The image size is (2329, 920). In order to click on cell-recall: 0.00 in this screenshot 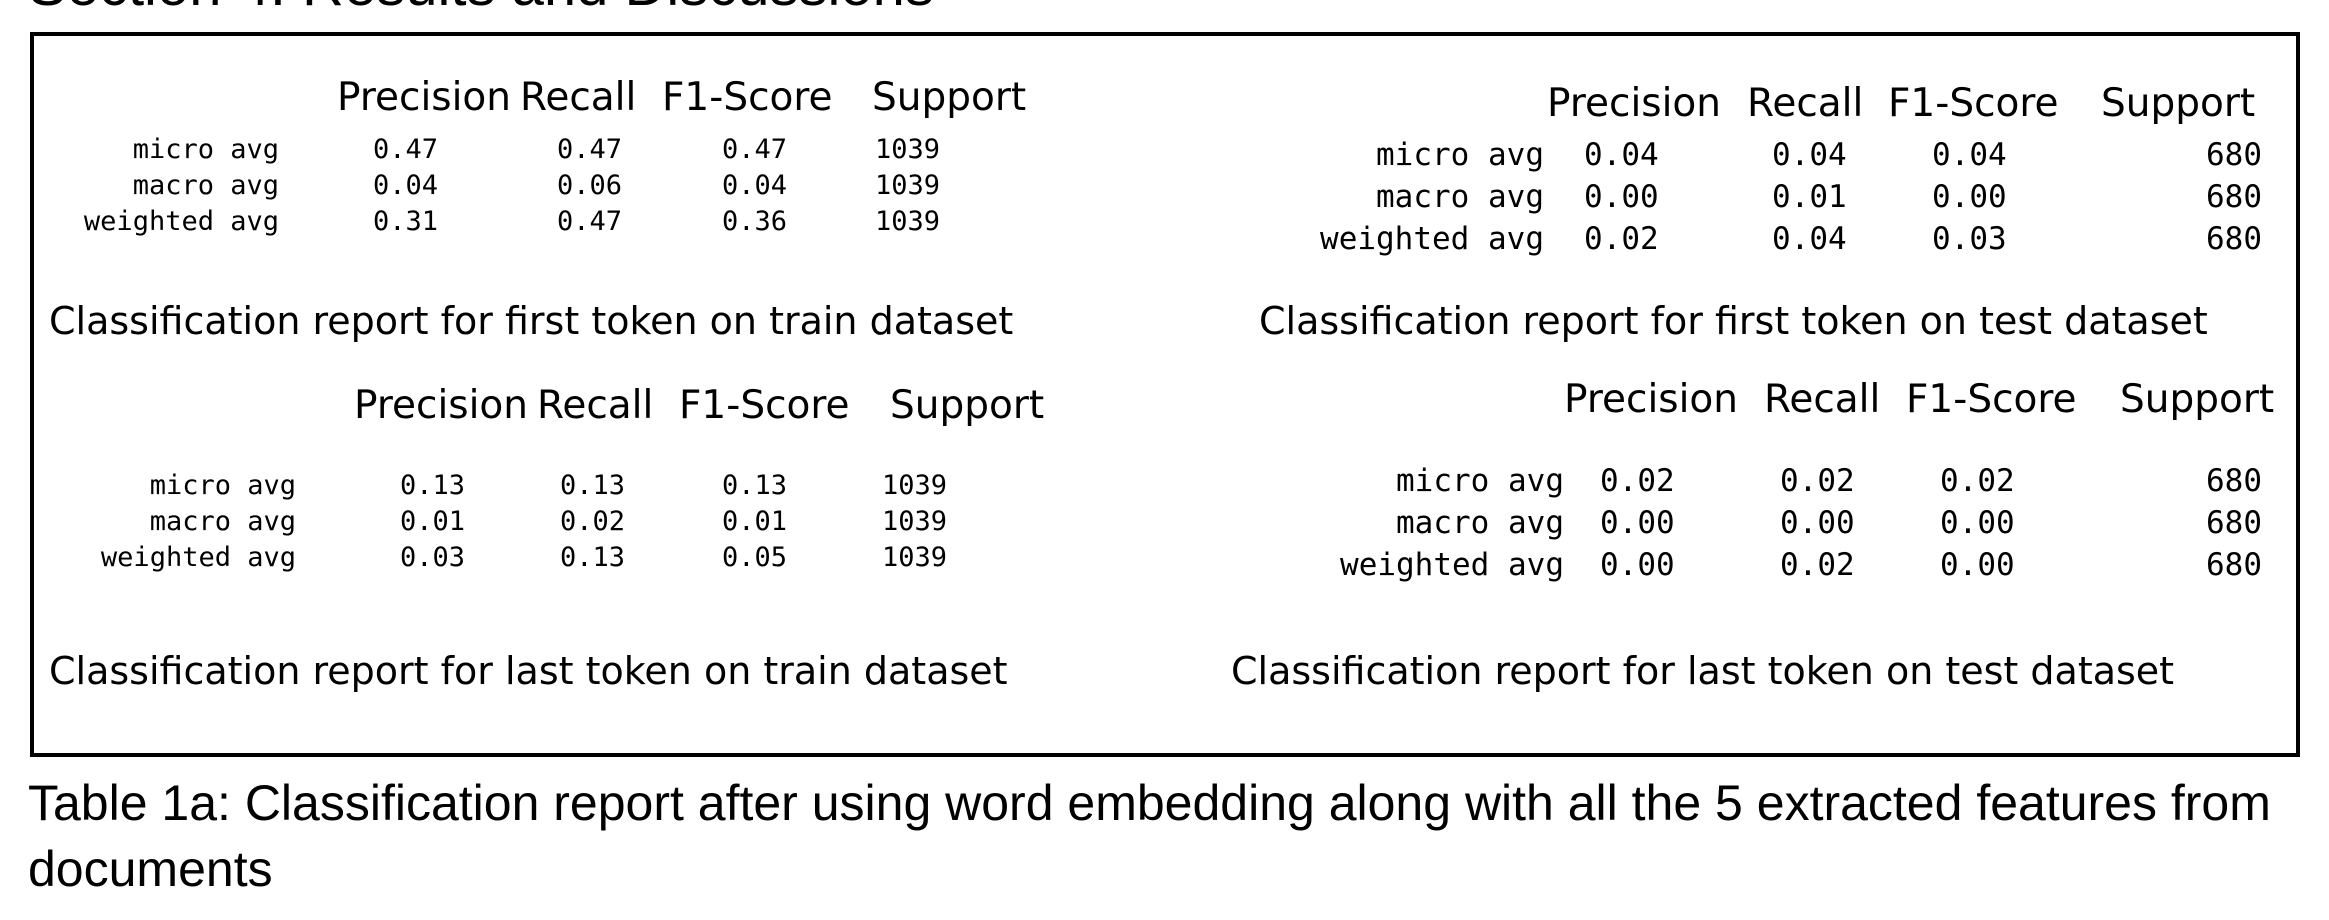, I will do `click(1817, 523)`.